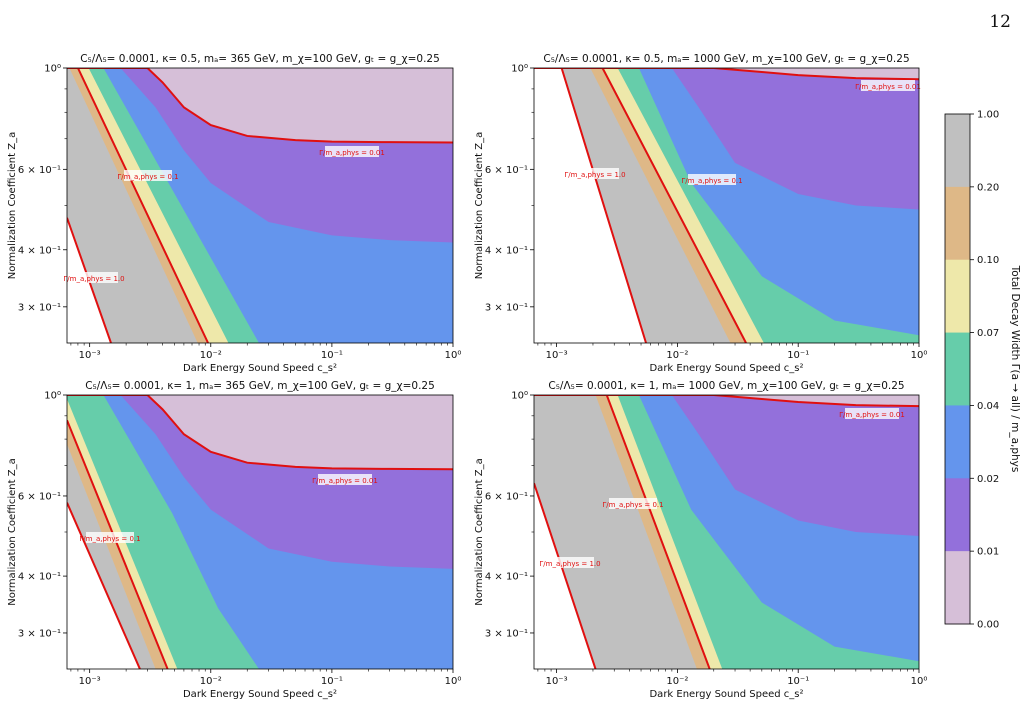 This screenshot has width=1025, height=727. I want to click on page-number: 12, so click(1000, 22).